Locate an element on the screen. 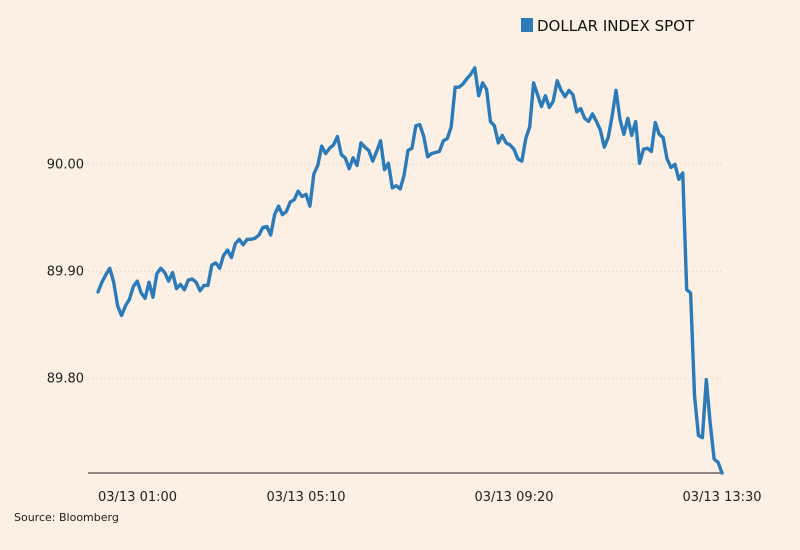  x-tick-label: 03/13 05:10 is located at coordinates (305, 497).